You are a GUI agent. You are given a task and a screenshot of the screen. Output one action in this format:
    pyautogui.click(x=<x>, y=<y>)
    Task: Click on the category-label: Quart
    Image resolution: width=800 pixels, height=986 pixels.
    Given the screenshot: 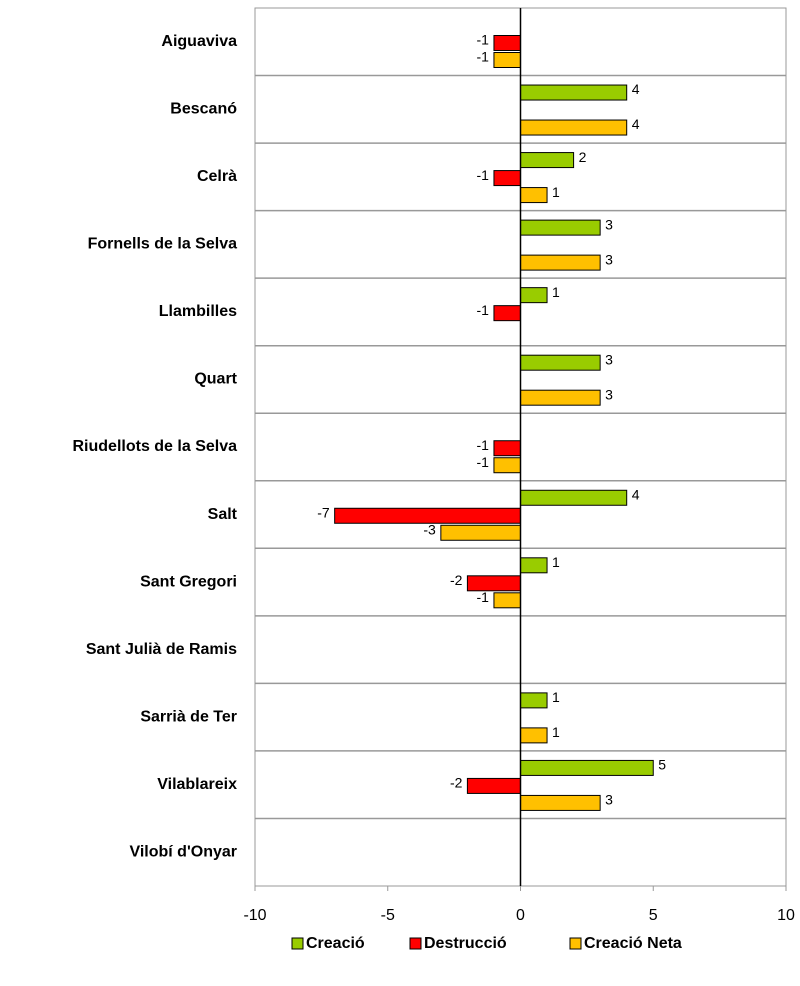 What is the action you would take?
    pyautogui.click(x=215, y=379)
    